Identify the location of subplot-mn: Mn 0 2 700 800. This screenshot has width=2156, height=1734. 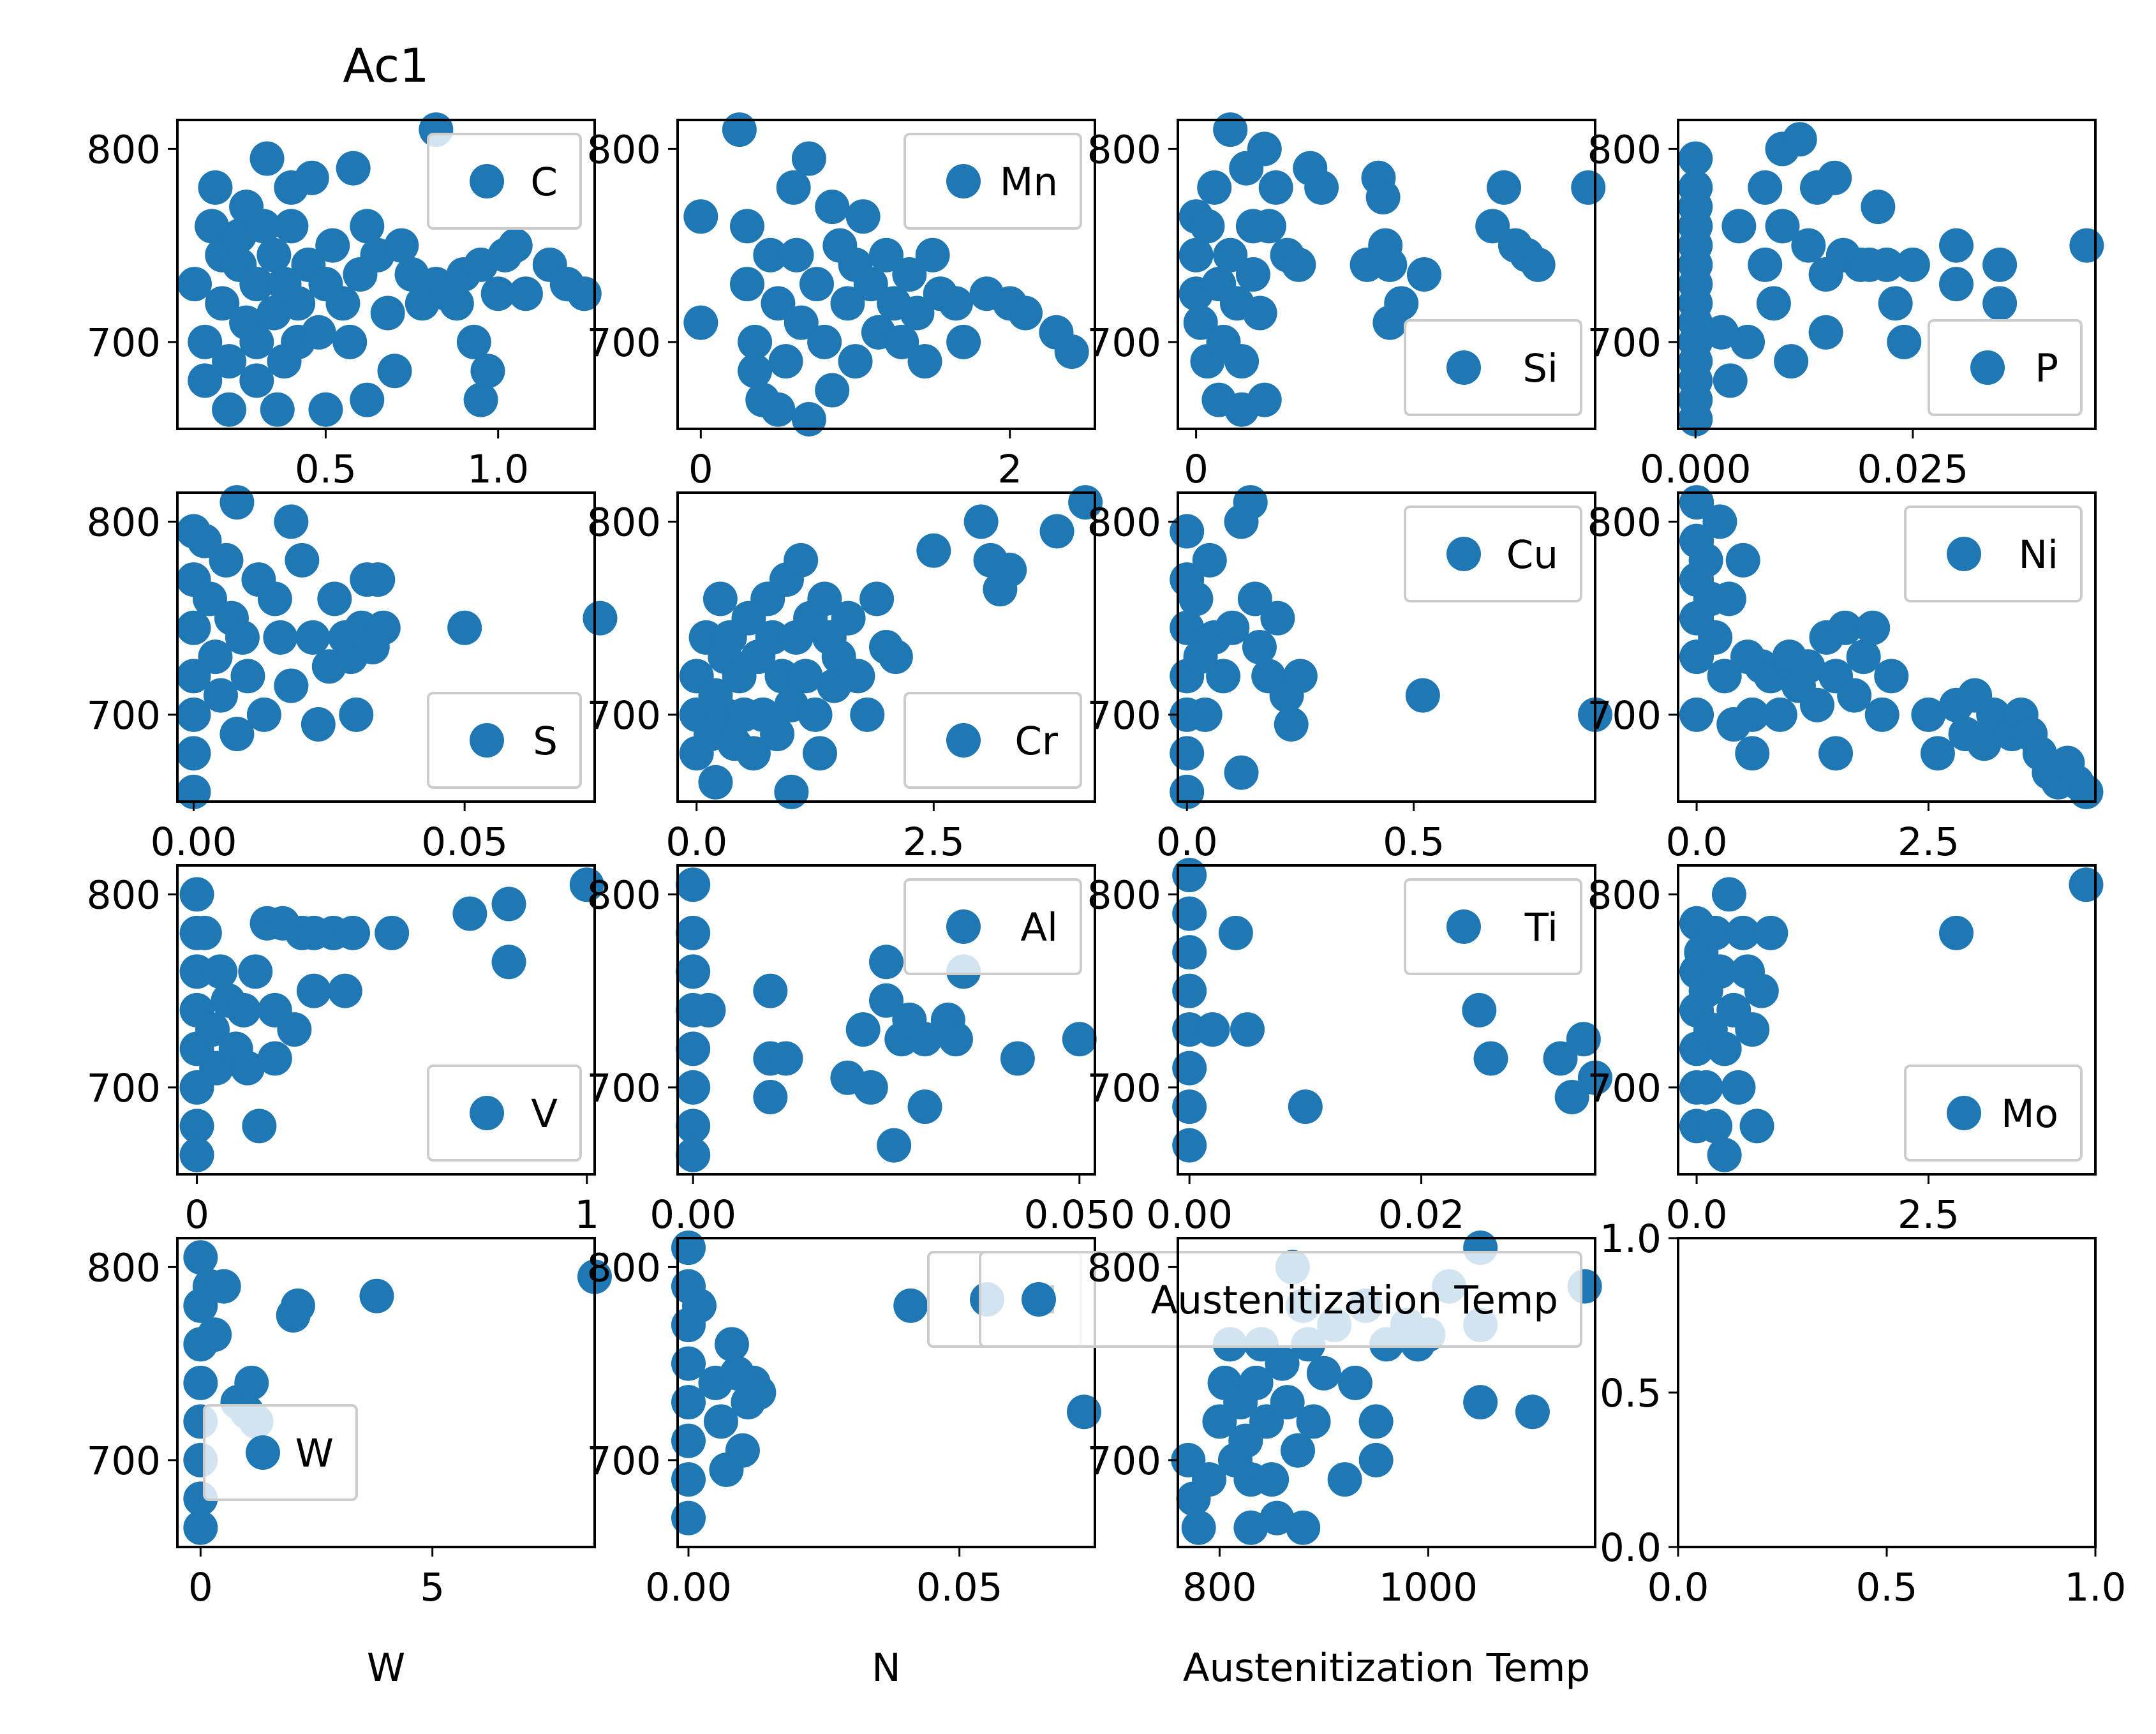
(842, 302).